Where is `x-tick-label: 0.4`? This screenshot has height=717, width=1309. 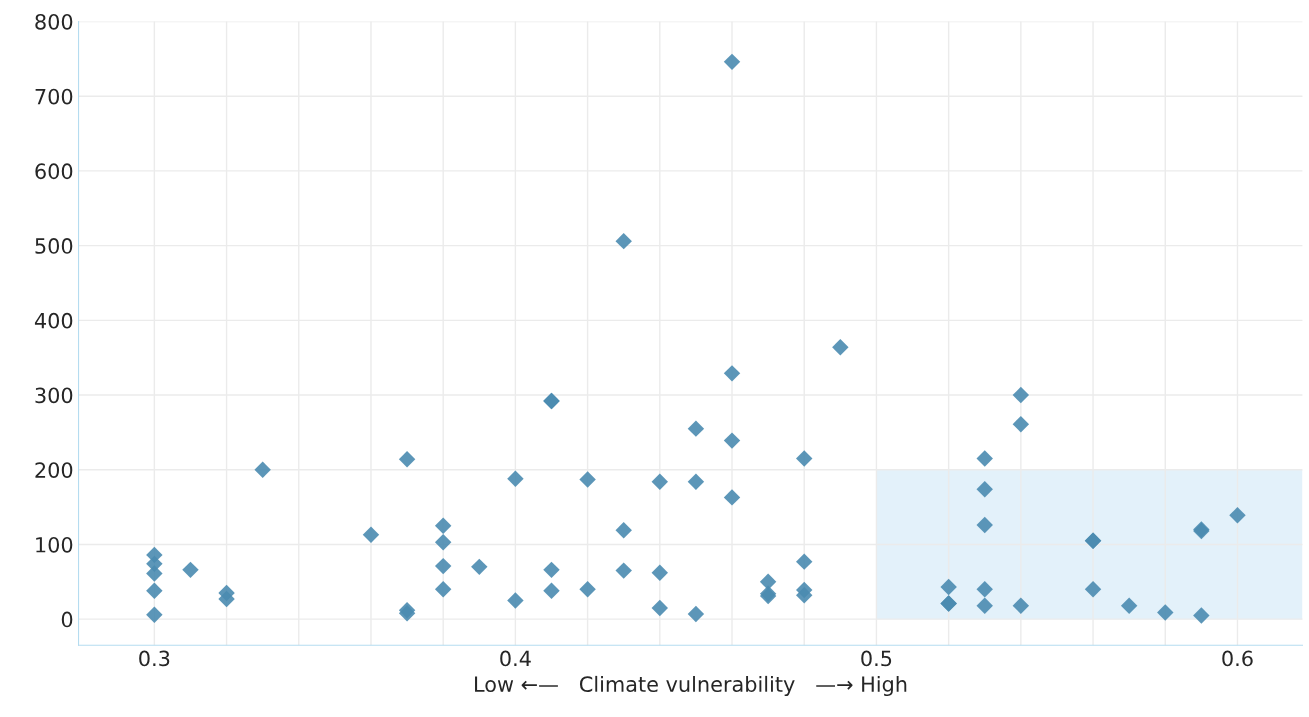
x-tick-label: 0.4 is located at coordinates (515, 658).